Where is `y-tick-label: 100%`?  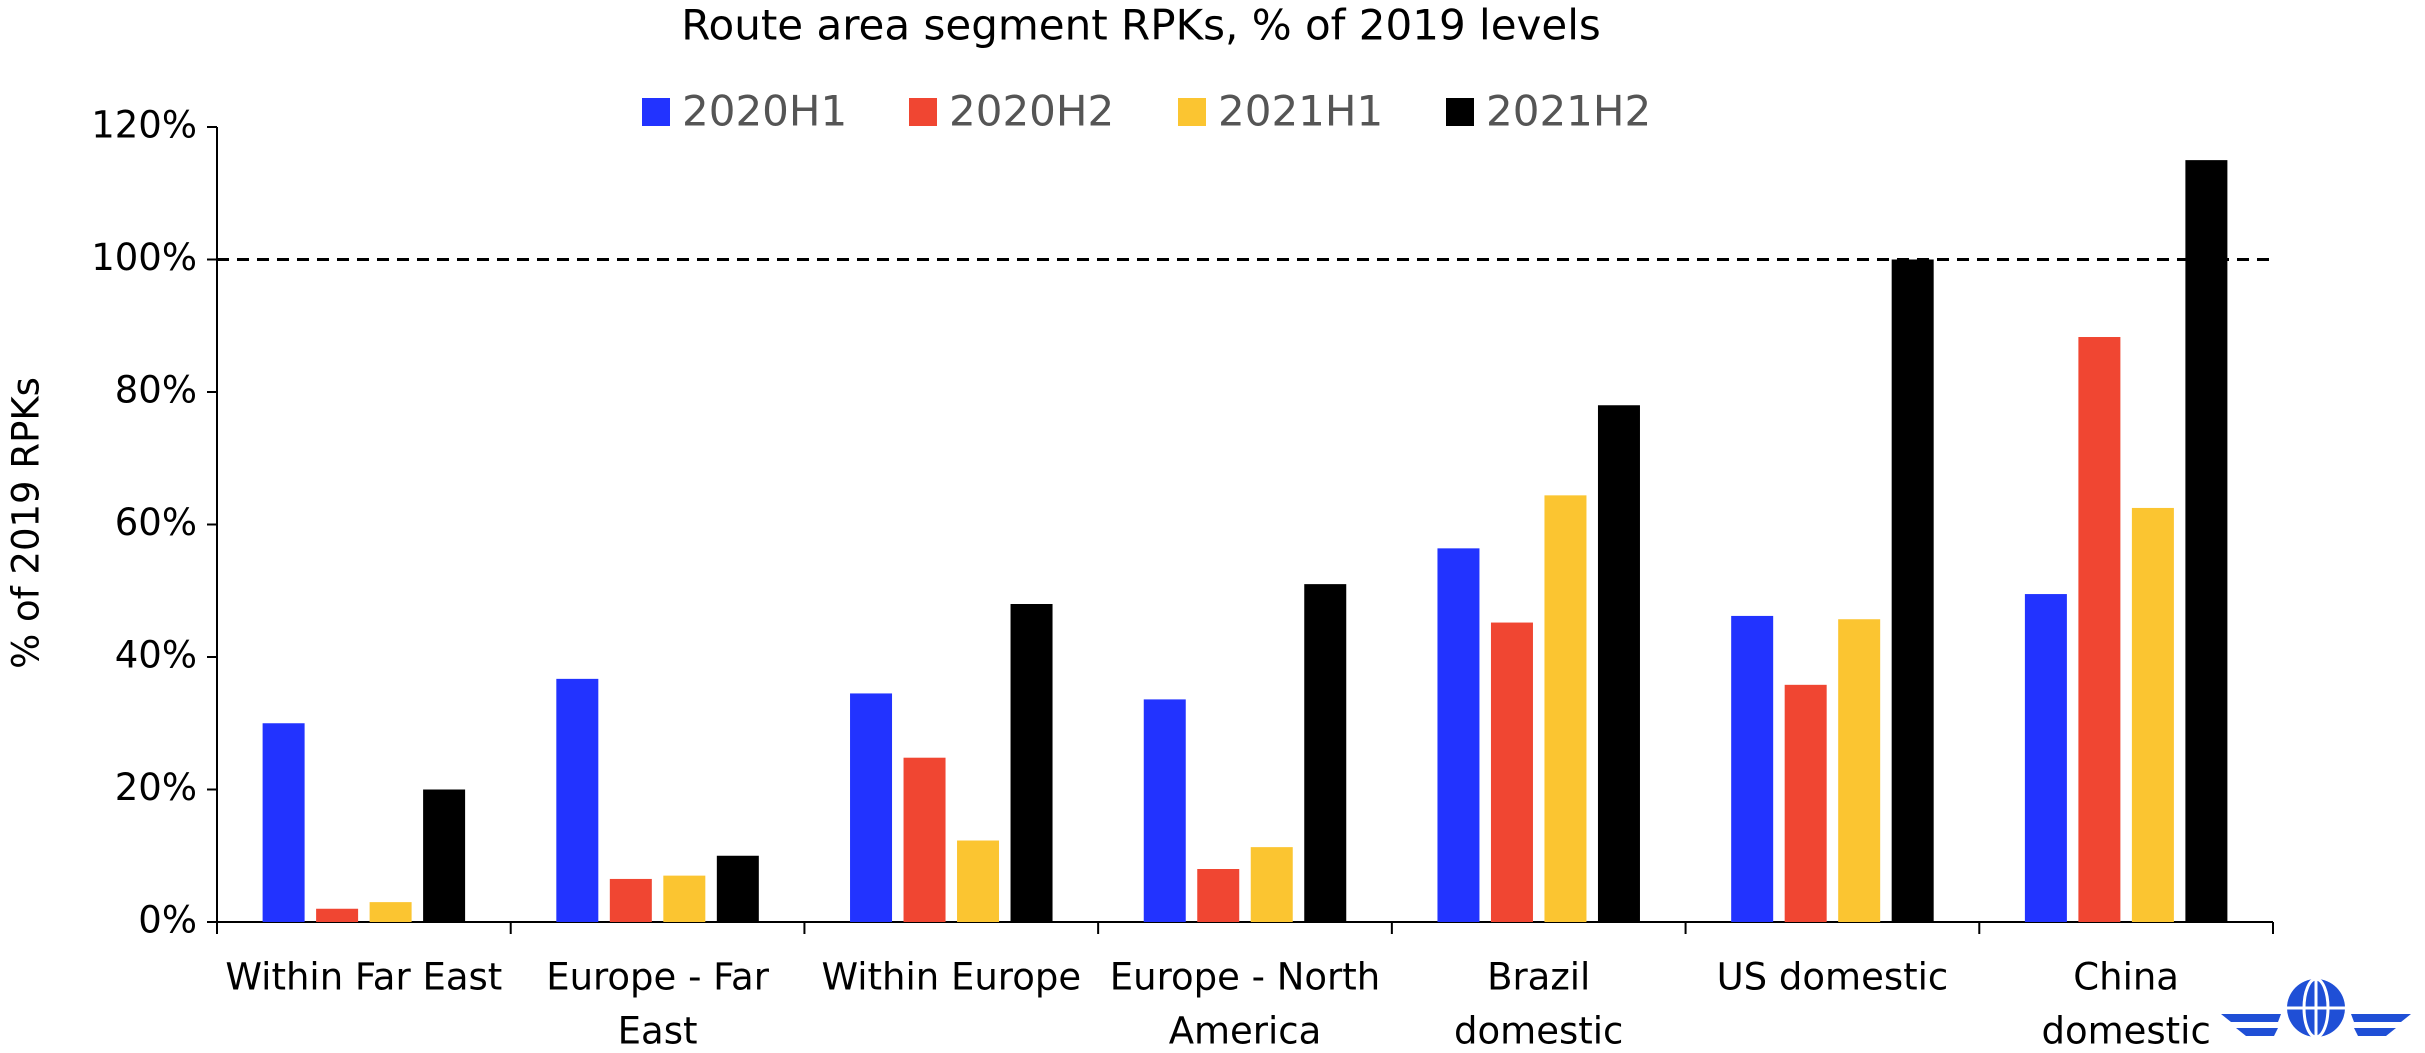
y-tick-label: 100% is located at coordinates (144, 257).